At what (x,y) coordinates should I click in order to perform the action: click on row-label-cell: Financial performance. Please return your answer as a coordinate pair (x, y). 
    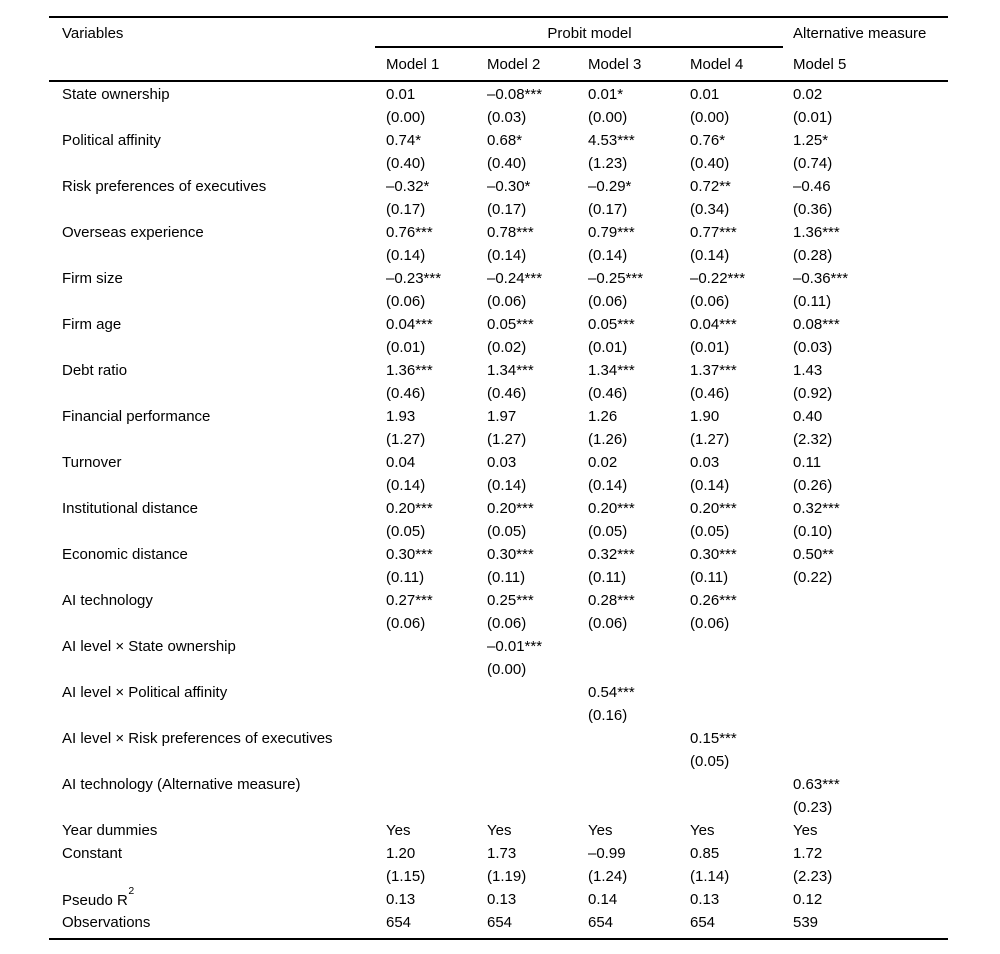
    Looking at the image, I should click on (217, 416).